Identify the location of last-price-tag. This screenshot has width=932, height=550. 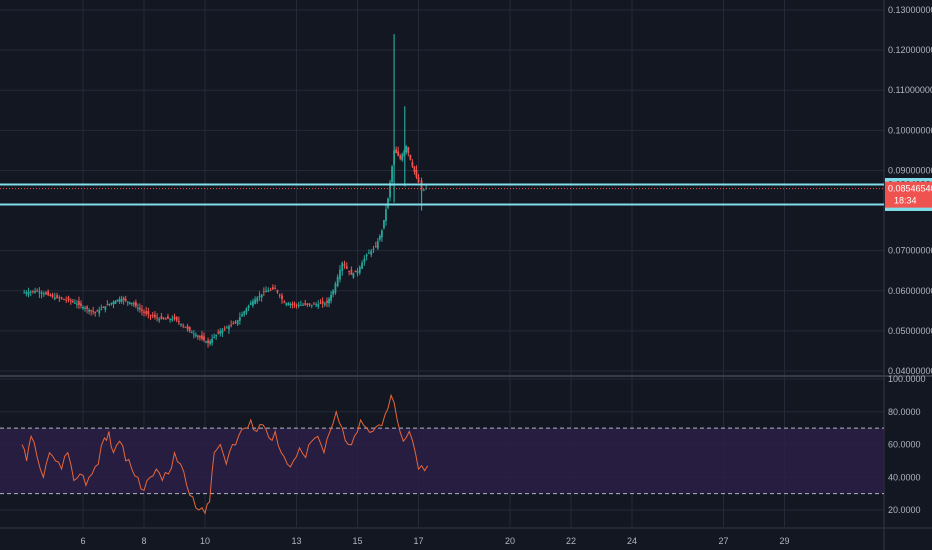
(908, 194).